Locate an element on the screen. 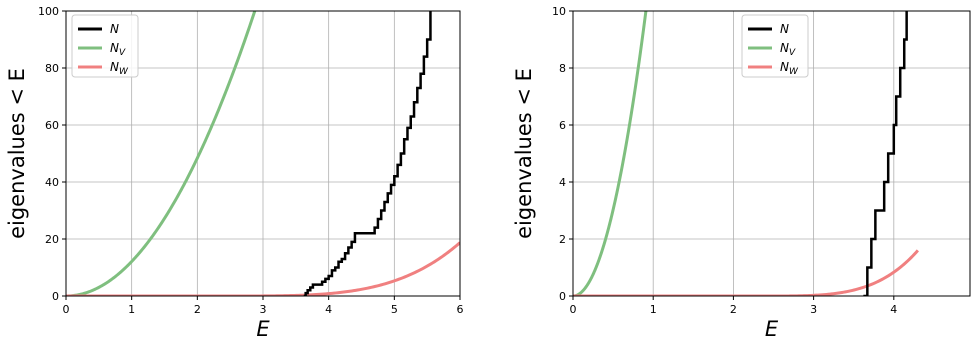  y-tick-label: 2 is located at coordinates (562, 239).